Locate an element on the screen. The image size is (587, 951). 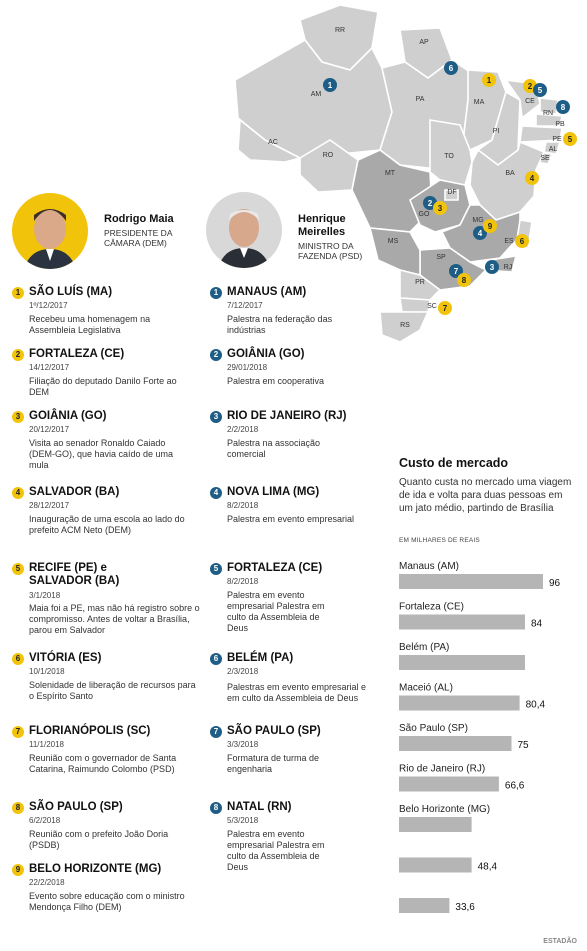
bar-value-label: 48,4 is located at coordinates (488, 867).